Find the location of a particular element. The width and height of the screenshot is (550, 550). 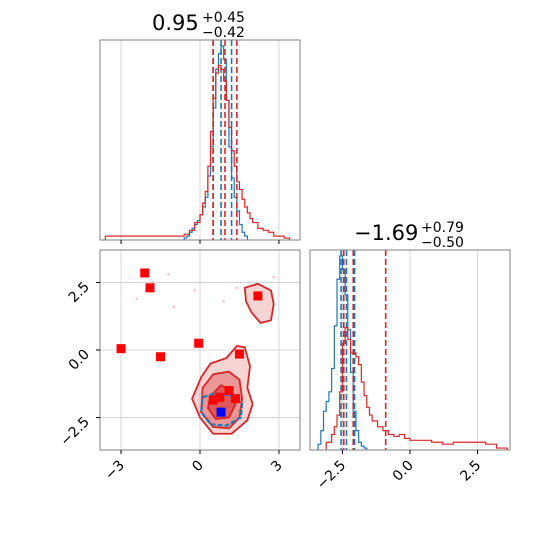

p1-title-plus: +0.45 is located at coordinates (223, 18).